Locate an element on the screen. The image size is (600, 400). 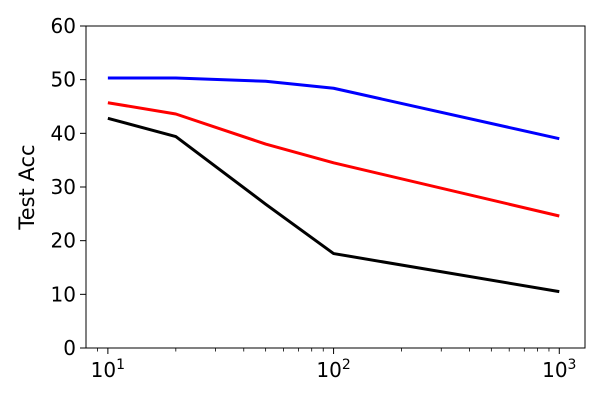
y-tick-label: 30 is located at coordinates (63, 187).